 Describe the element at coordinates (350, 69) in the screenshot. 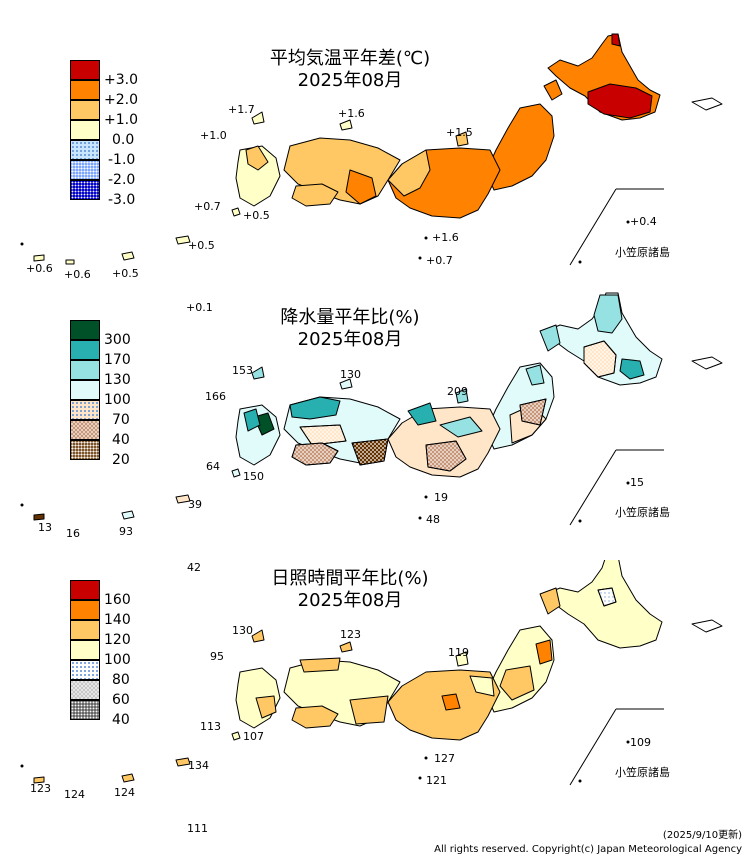

I see `temperature-title: 平均気温平年差(℃) 2025年08月` at that location.